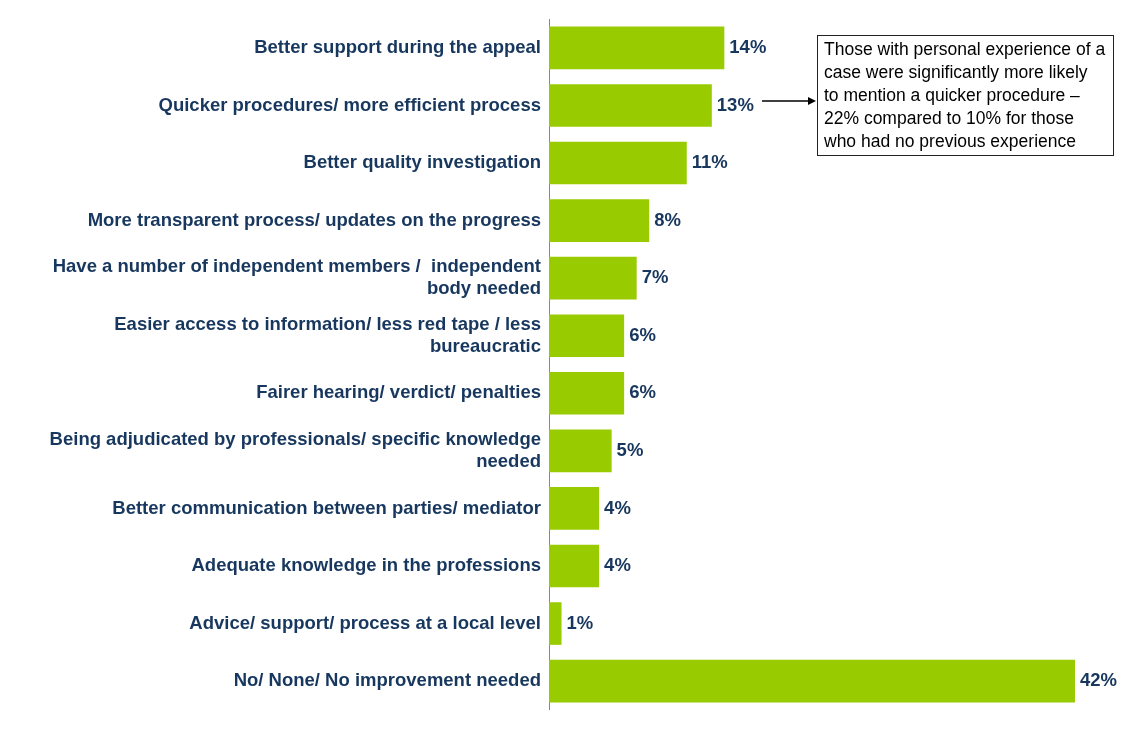  What do you see at coordinates (366, 565) in the screenshot?
I see `y-tick-label: Adequate knowledge in the professions` at bounding box center [366, 565].